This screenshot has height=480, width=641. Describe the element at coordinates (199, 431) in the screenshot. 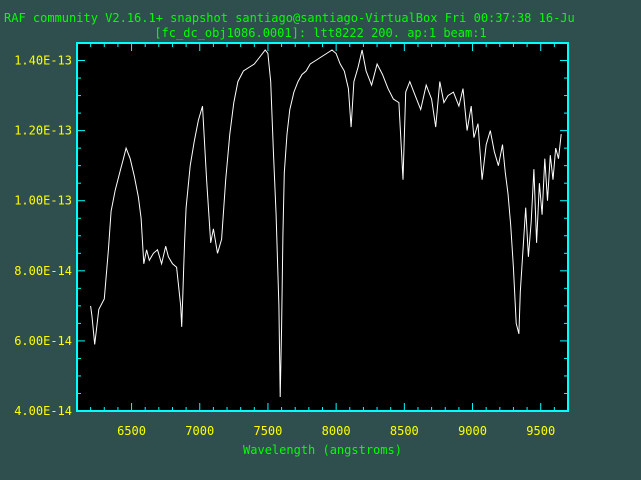

I see `x-tick-label: 7000` at that location.